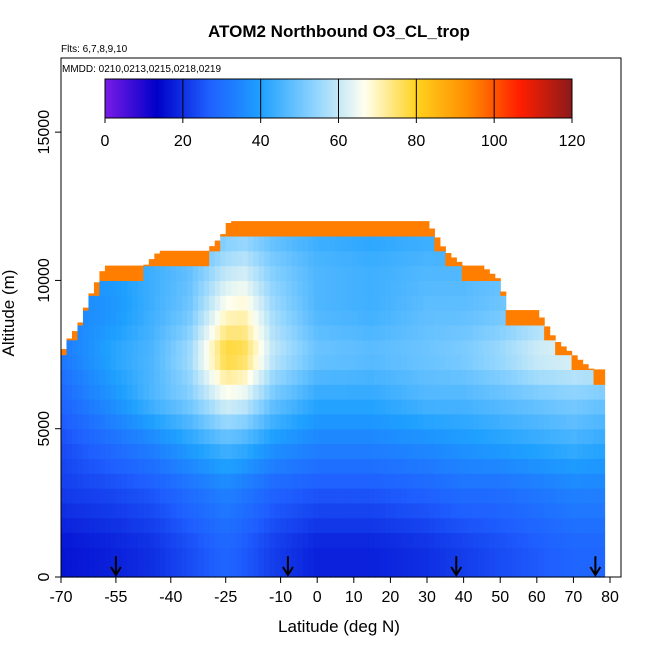  Describe the element at coordinates (464, 597) in the screenshot. I see `x-tick-label: 40` at that location.